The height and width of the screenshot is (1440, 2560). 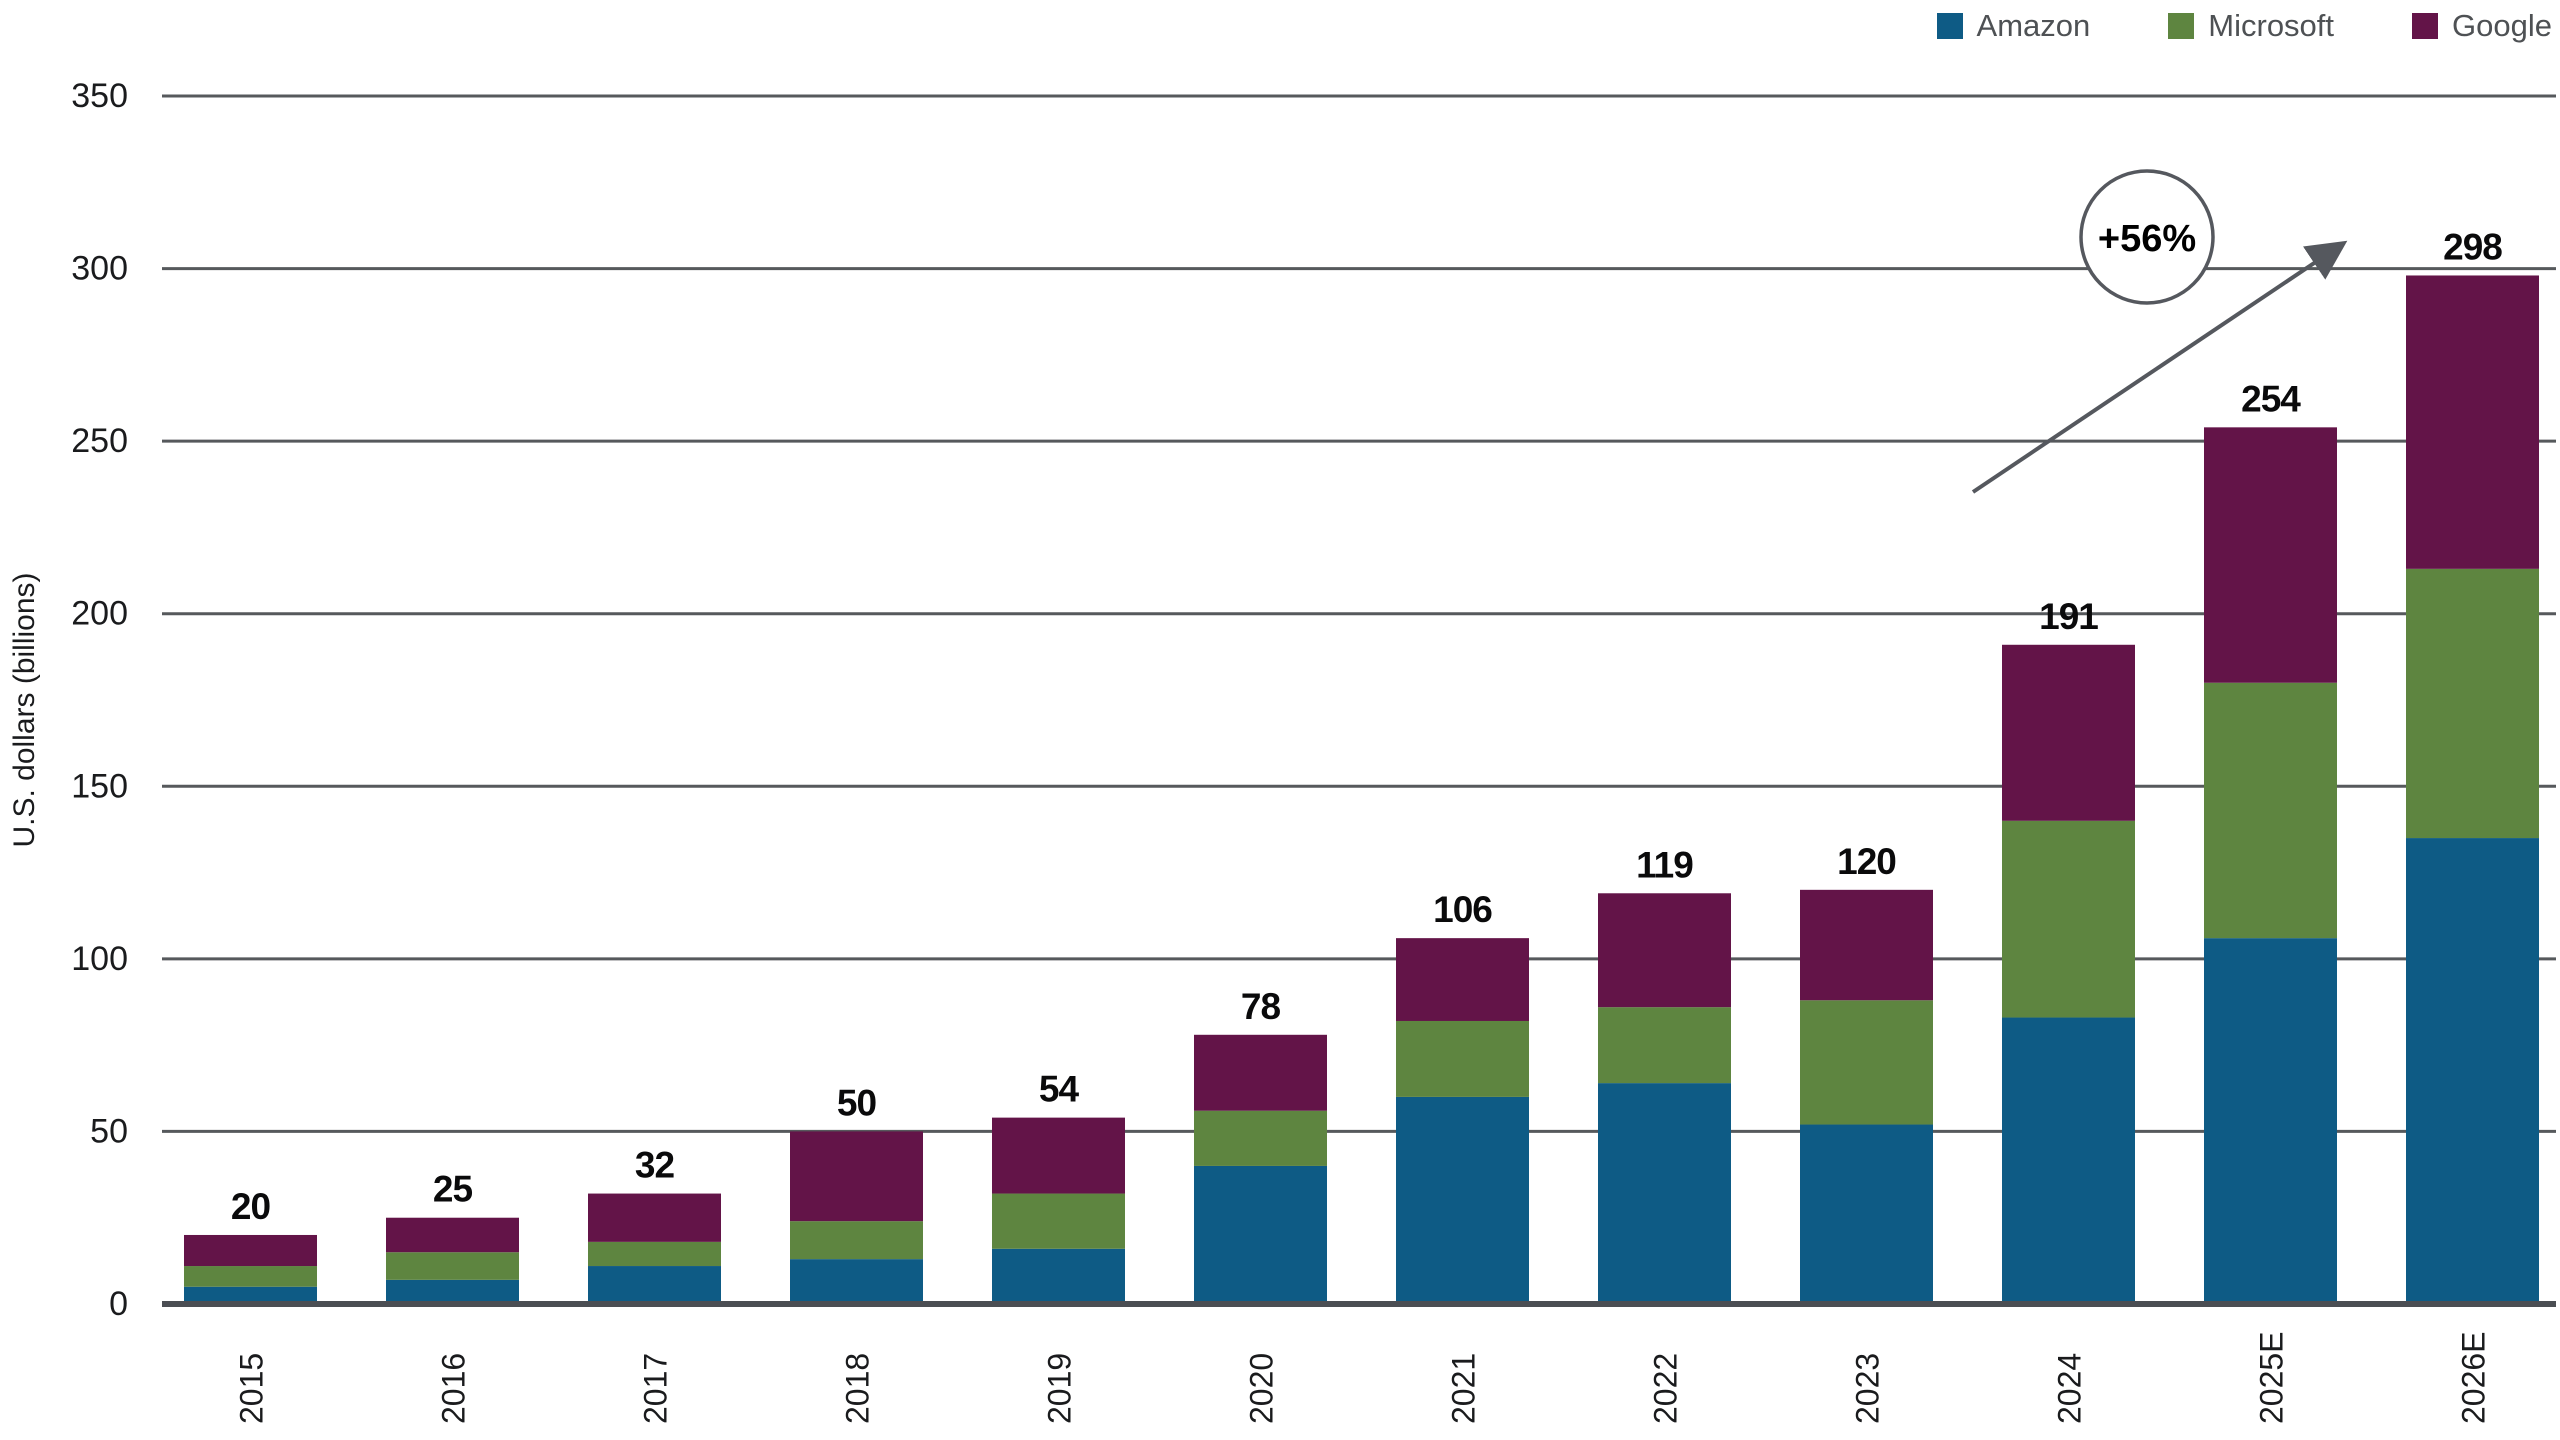 What do you see at coordinates (99, 614) in the screenshot?
I see `y-tick-200: 200` at bounding box center [99, 614].